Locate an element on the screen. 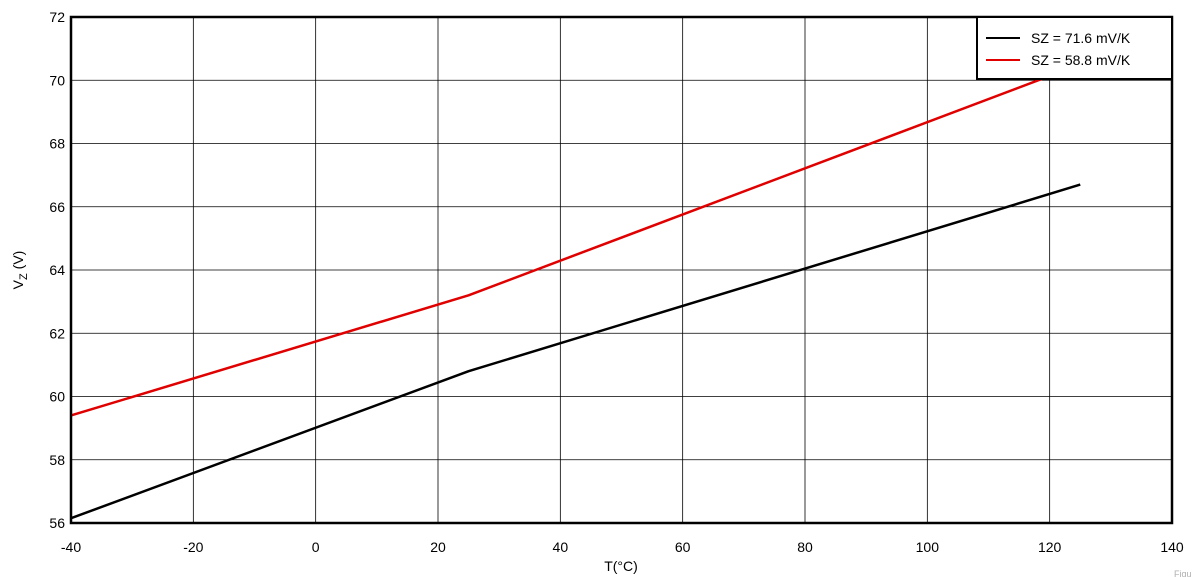 The width and height of the screenshot is (1203, 577). legend-box is located at coordinates (1074, 48).